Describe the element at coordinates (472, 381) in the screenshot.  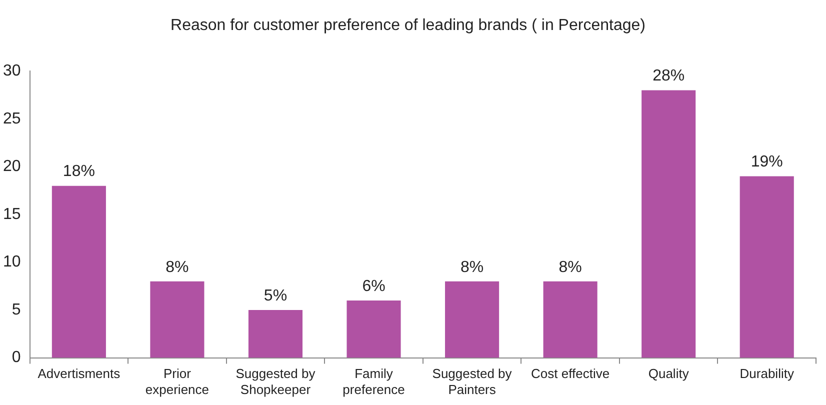
I see `x-tick-label: Suggested by Painters` at that location.